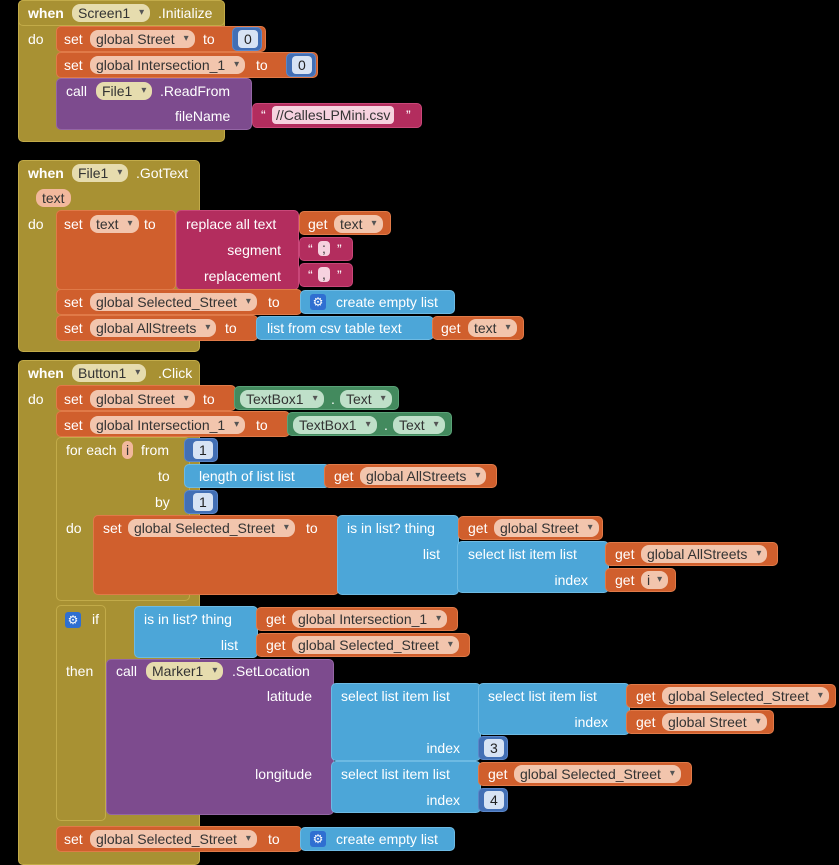  What do you see at coordinates (247, 476) in the screenshot?
I see `length-label: length of list list` at bounding box center [247, 476].